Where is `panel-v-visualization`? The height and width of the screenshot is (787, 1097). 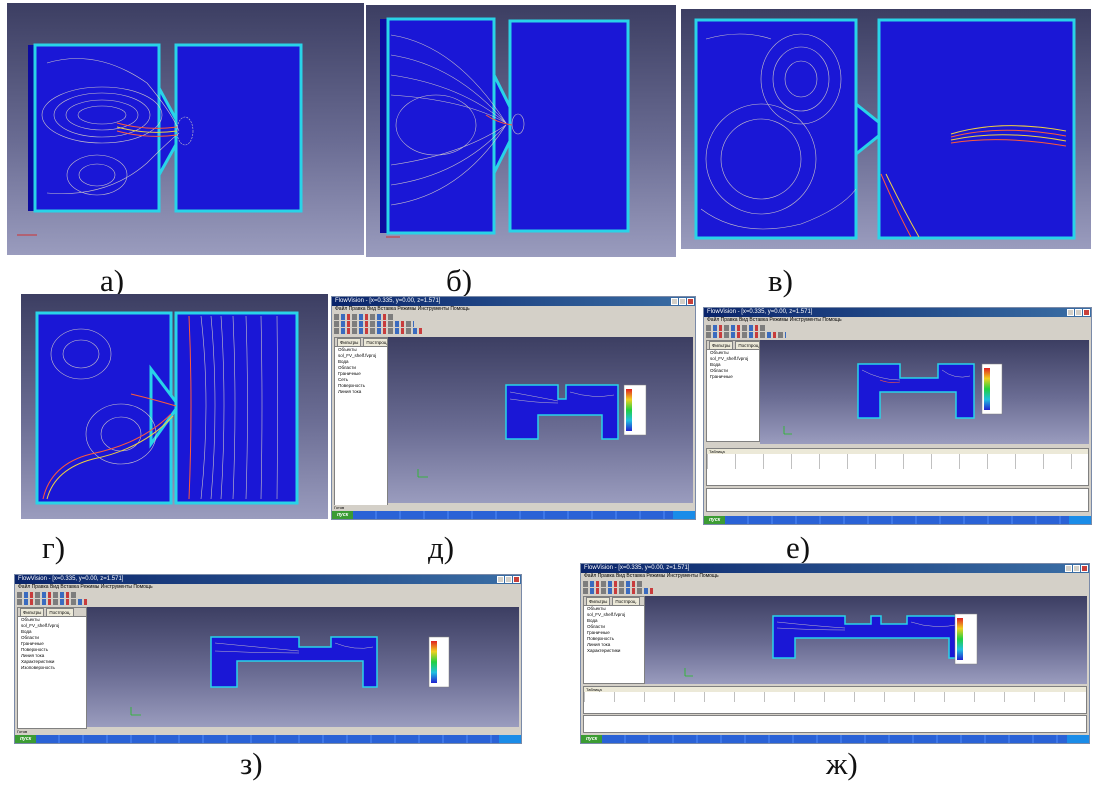 panel-v-visualization is located at coordinates (885, 129).